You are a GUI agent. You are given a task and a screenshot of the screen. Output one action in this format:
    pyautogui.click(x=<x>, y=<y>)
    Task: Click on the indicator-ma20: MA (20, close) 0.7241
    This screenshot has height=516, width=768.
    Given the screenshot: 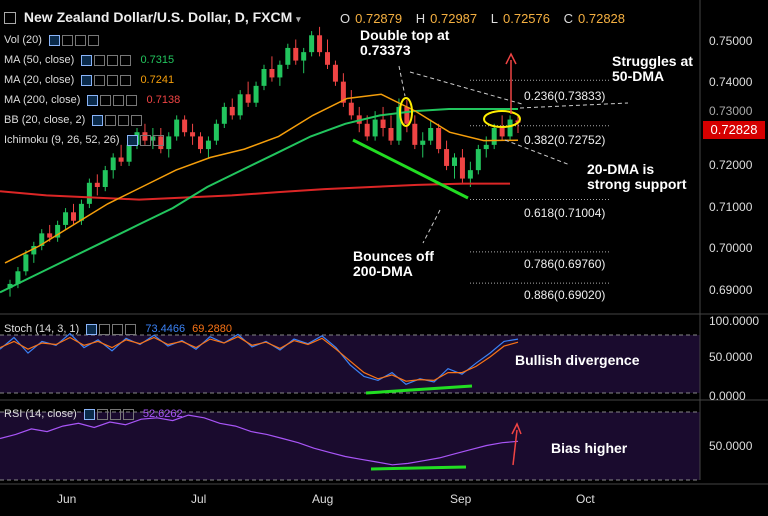 What is the action you would take?
    pyautogui.click(x=89, y=80)
    